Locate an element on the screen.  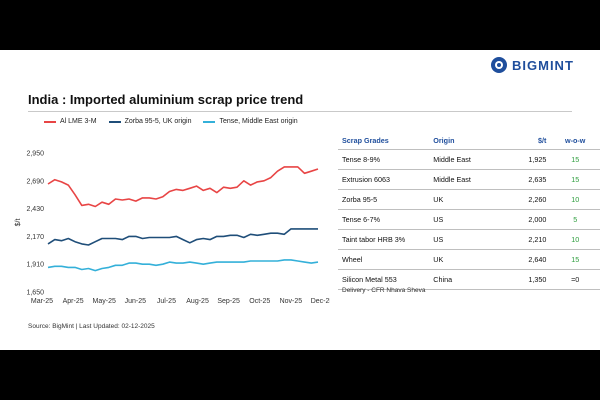
x-tick-label: Aug-25 is located at coordinates (197, 301).